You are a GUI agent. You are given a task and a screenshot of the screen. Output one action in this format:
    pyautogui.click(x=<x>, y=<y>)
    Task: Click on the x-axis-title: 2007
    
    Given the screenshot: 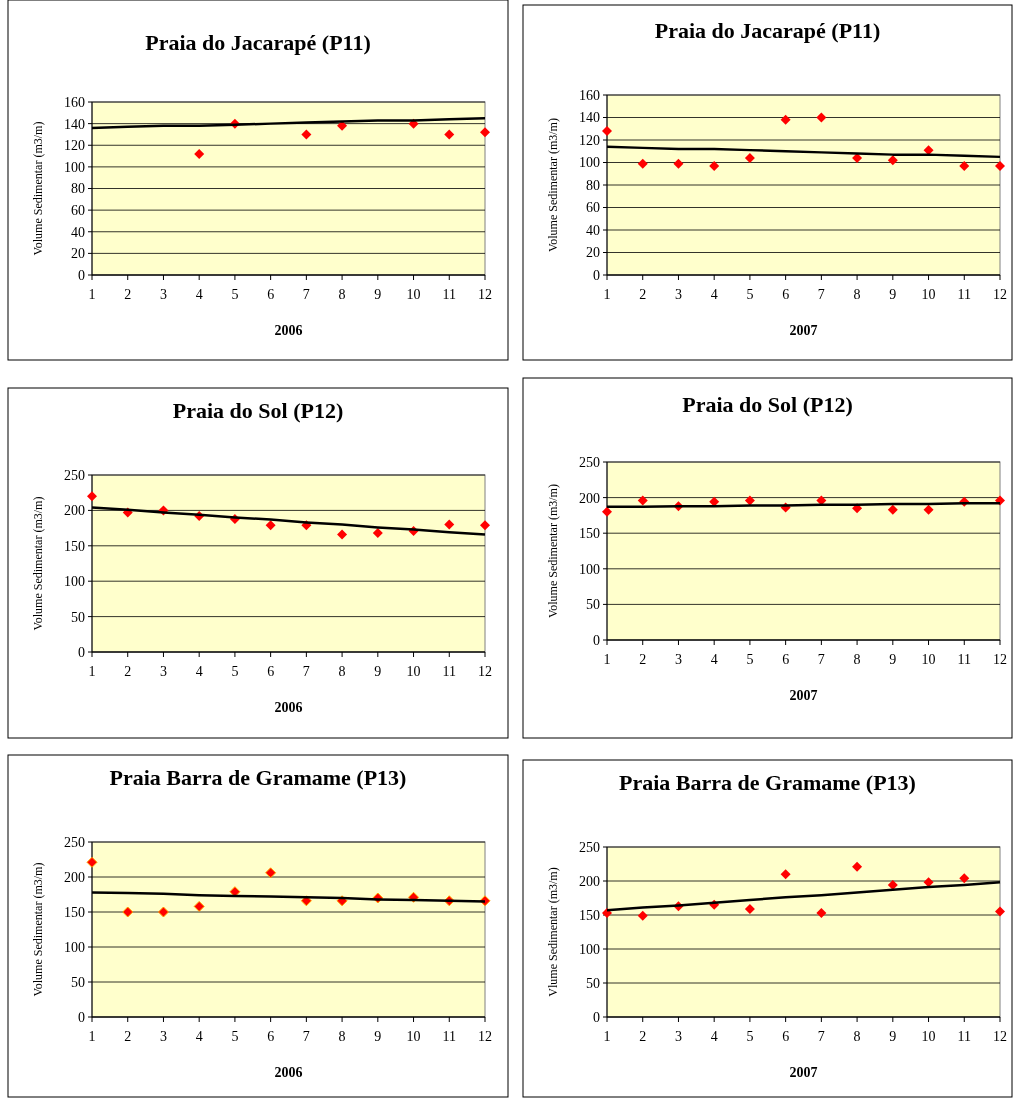 What is the action you would take?
    pyautogui.click(x=803, y=330)
    